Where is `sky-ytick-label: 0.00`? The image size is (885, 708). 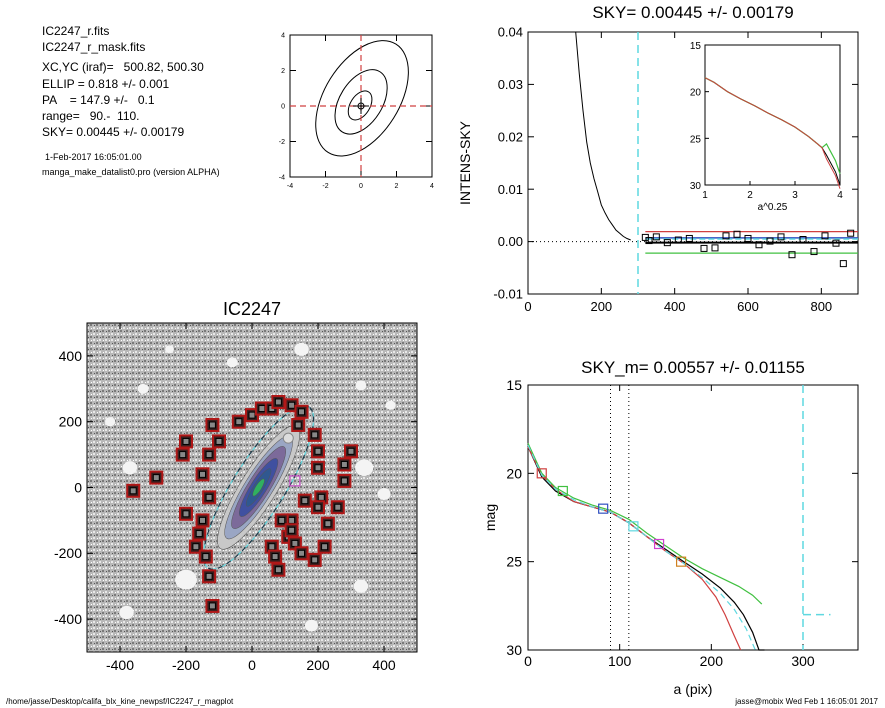 sky-ytick-label: 0.00 is located at coordinates (510, 241).